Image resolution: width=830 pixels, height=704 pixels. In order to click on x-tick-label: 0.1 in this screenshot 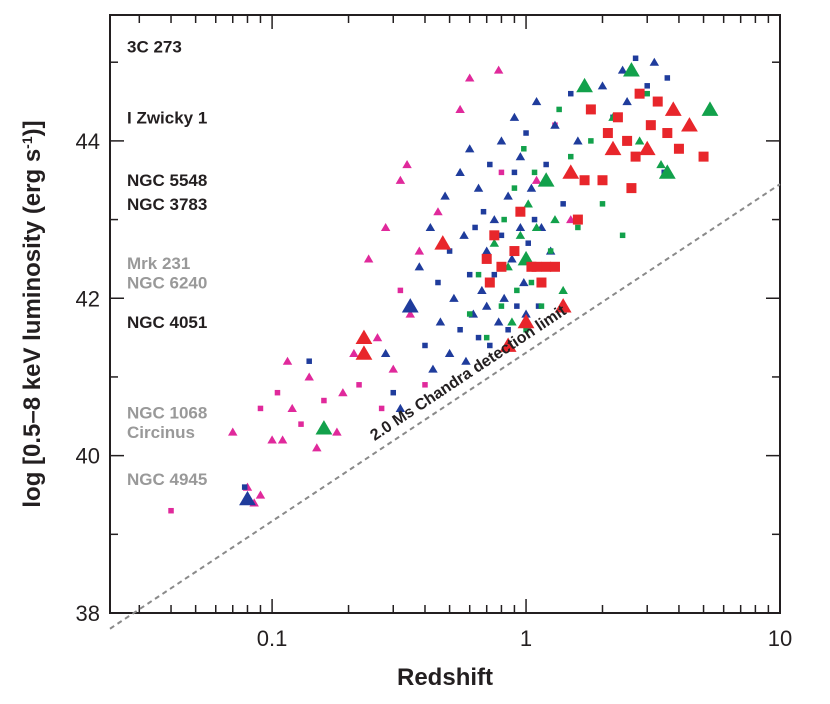, I will do `click(272, 638)`.